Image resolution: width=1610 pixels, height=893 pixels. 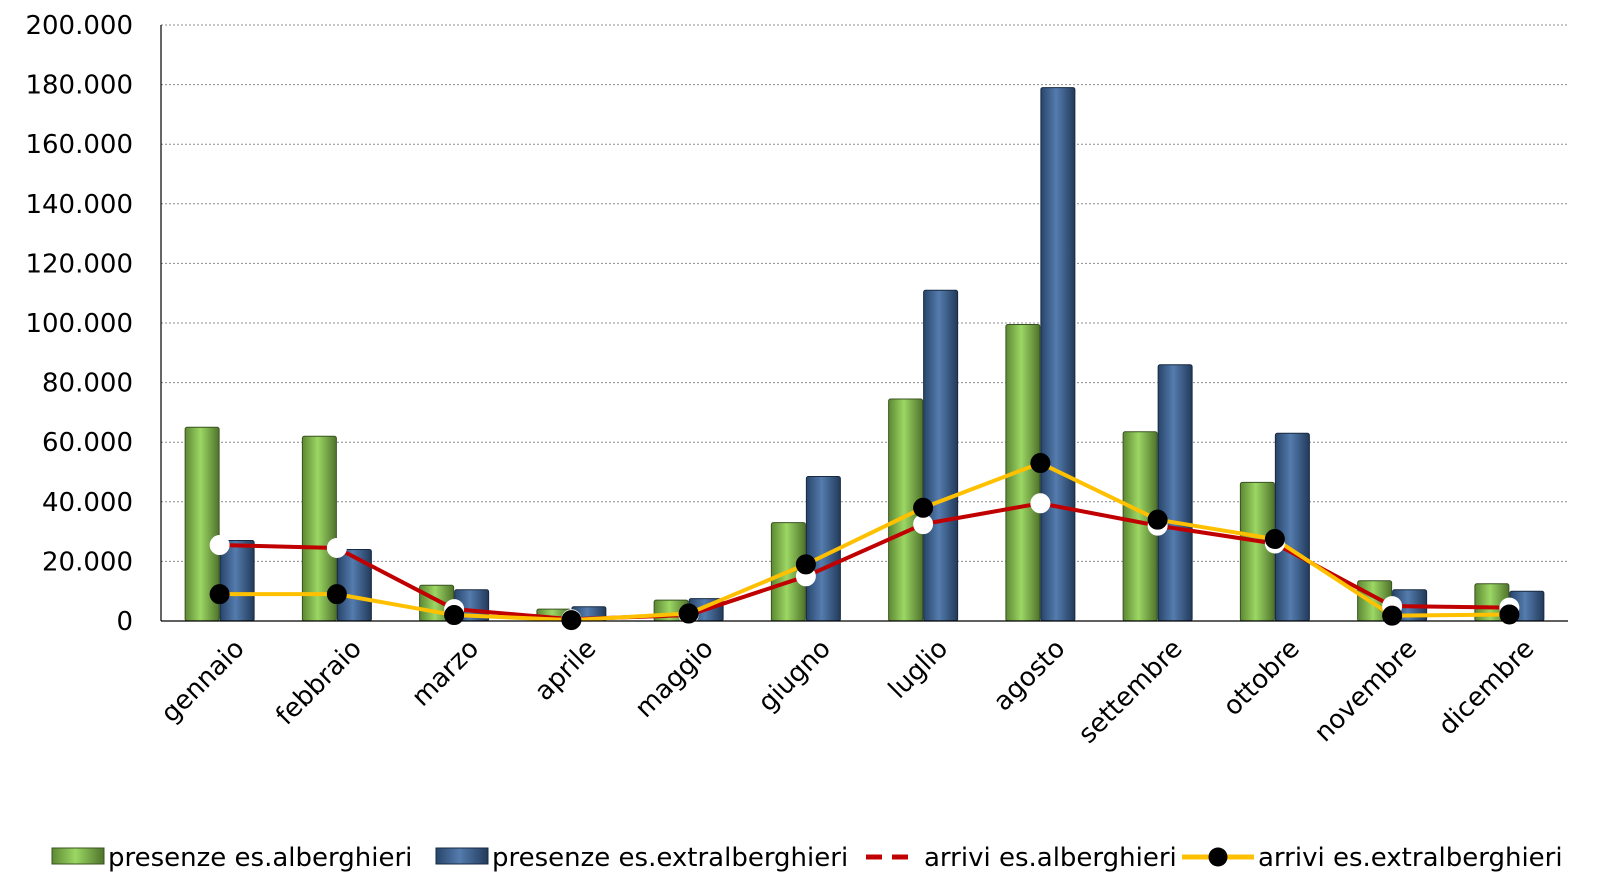 What do you see at coordinates (1410, 858) in the screenshot?
I see `legend-label: arrivi es.extralberghieri` at bounding box center [1410, 858].